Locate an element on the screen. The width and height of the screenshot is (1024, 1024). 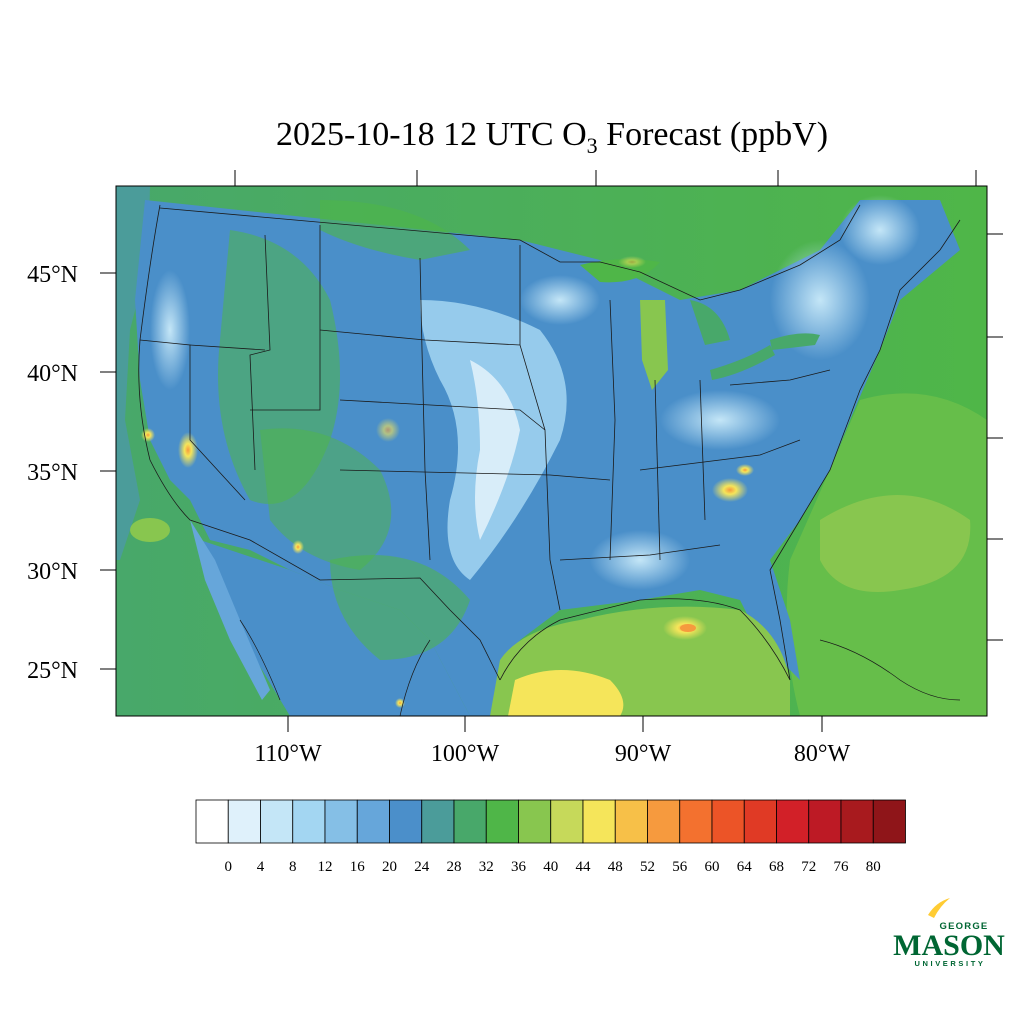
colorbar-tick-label: 68 is located at coordinates (776, 867).